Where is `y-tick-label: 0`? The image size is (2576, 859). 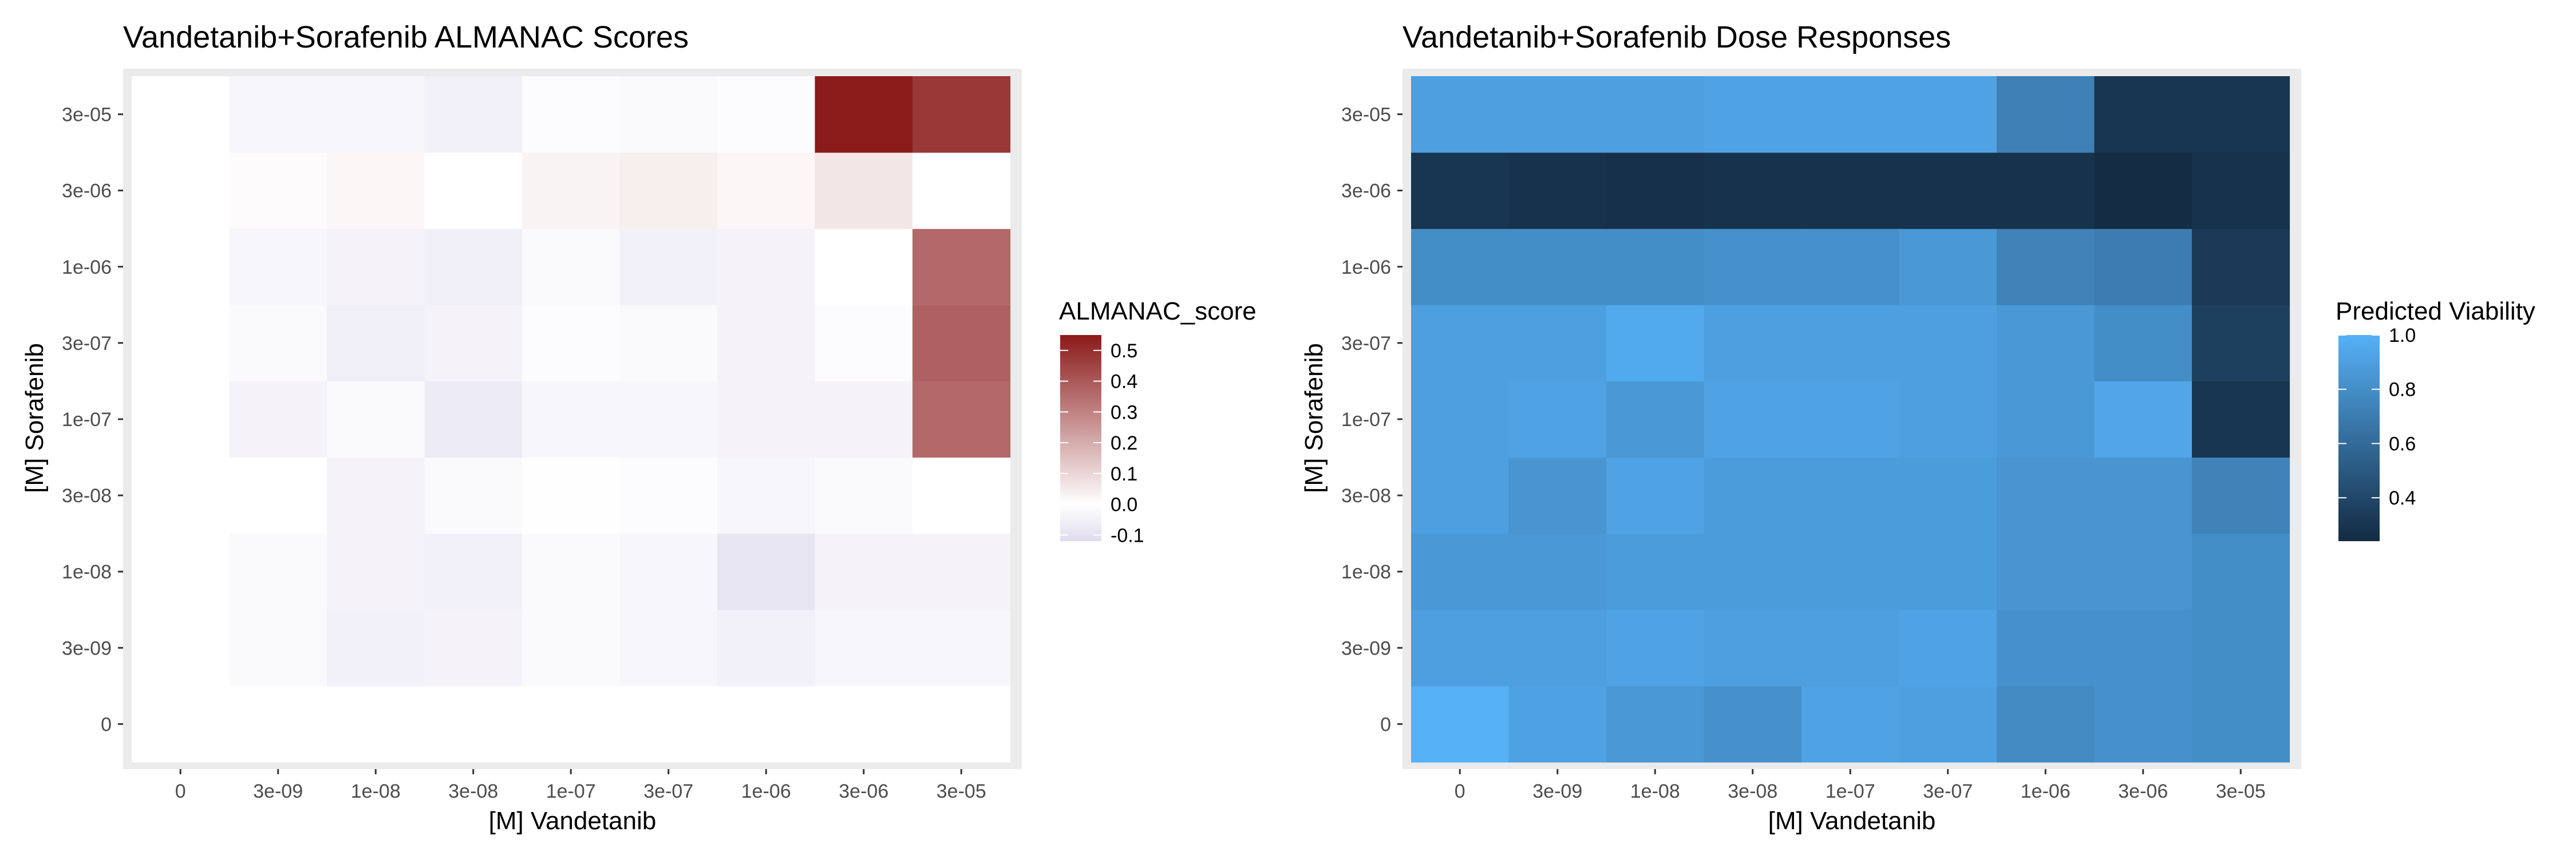
y-tick-label: 0 is located at coordinates (1385, 725).